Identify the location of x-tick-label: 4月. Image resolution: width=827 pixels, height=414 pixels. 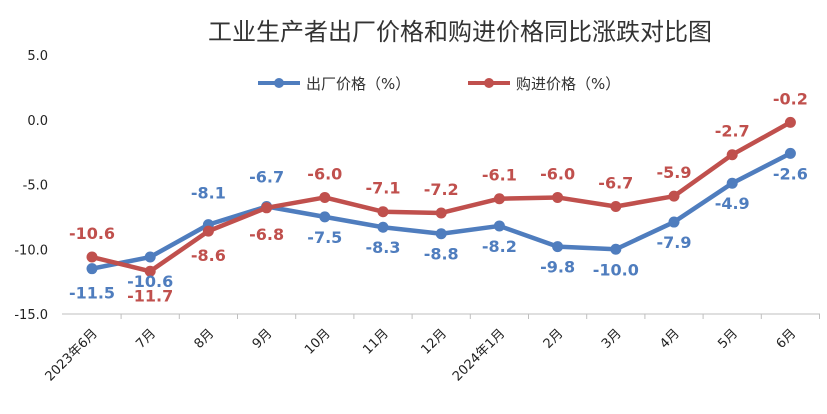
(670, 339).